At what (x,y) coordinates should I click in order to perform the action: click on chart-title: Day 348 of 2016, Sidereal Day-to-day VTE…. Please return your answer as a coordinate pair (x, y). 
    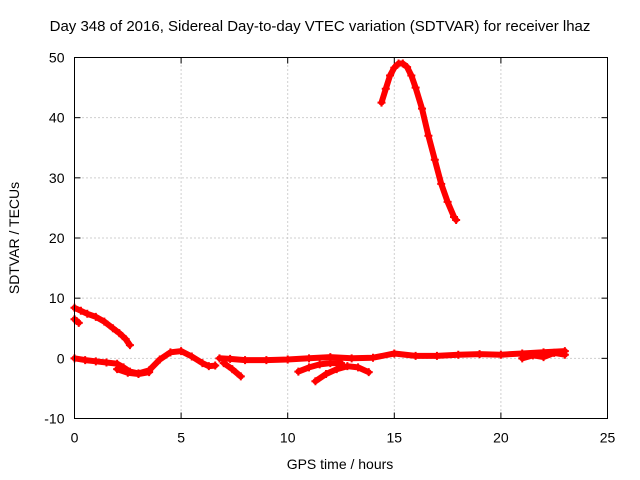
    Looking at the image, I should click on (320, 26).